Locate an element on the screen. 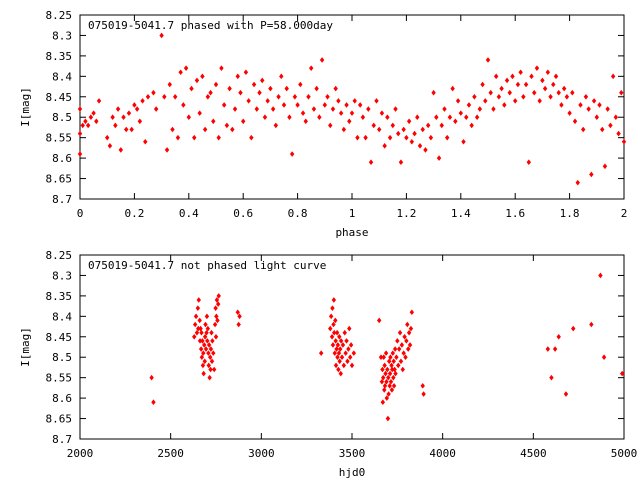  x-tick-label: 2000 is located at coordinates (80, 453).